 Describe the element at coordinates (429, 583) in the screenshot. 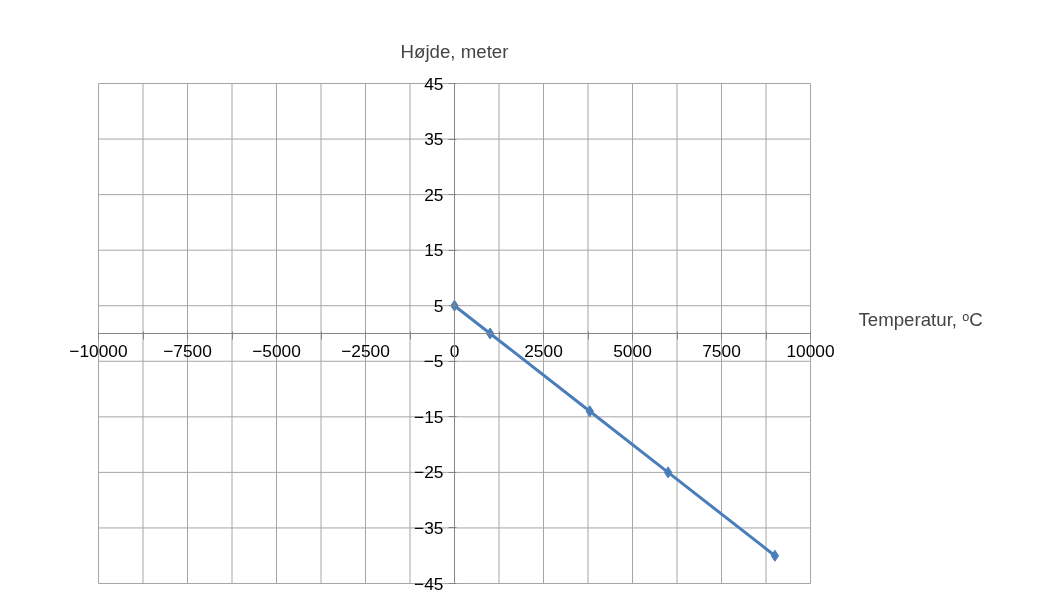

I see `y-tick-label: −45` at that location.